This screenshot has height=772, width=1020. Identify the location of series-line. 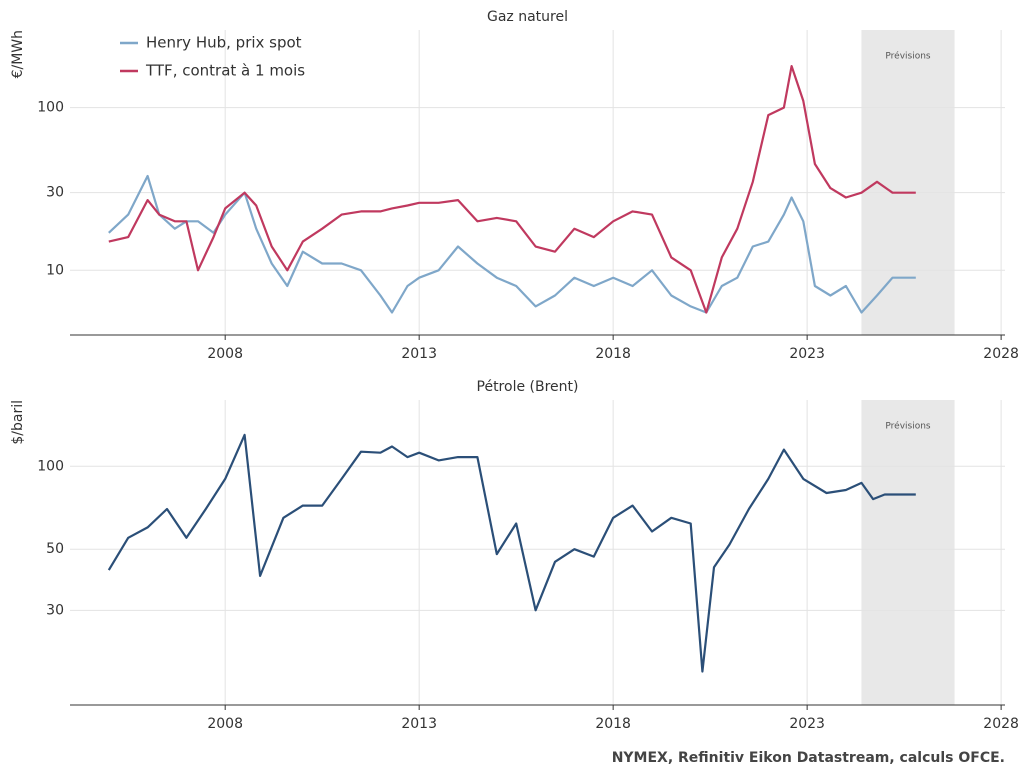
(512, 244).